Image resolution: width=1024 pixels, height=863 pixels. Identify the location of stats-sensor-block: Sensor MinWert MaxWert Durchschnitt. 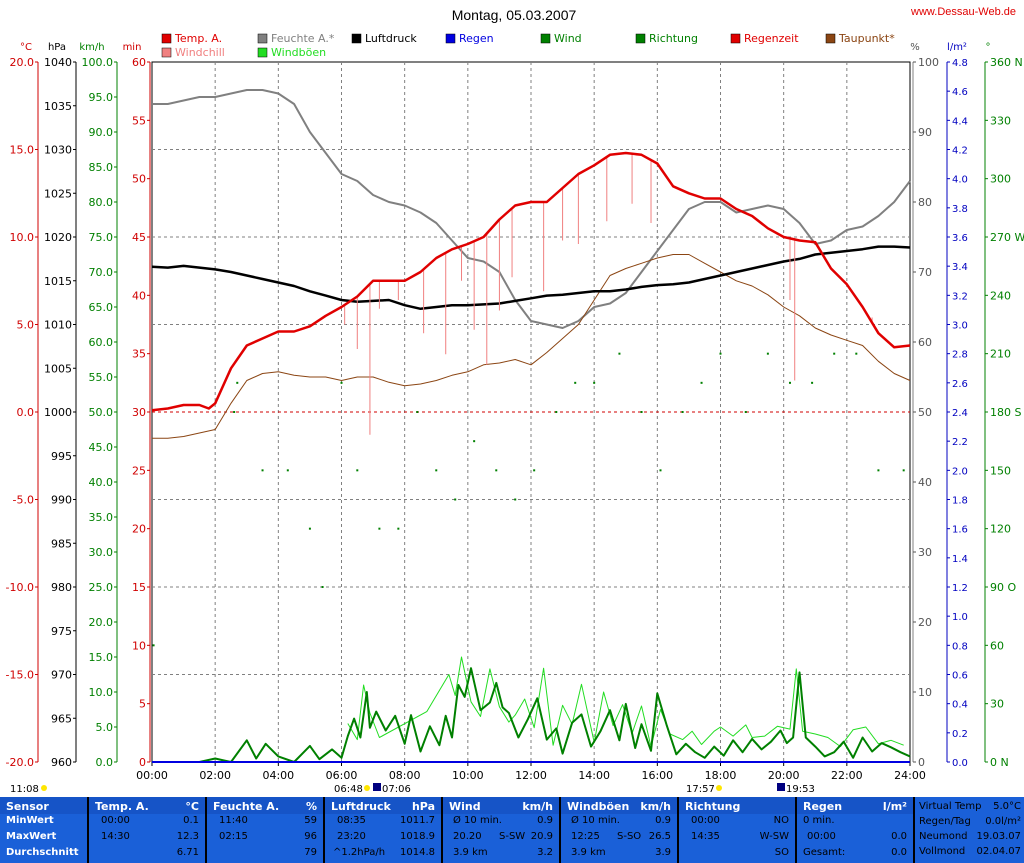
(43, 830).